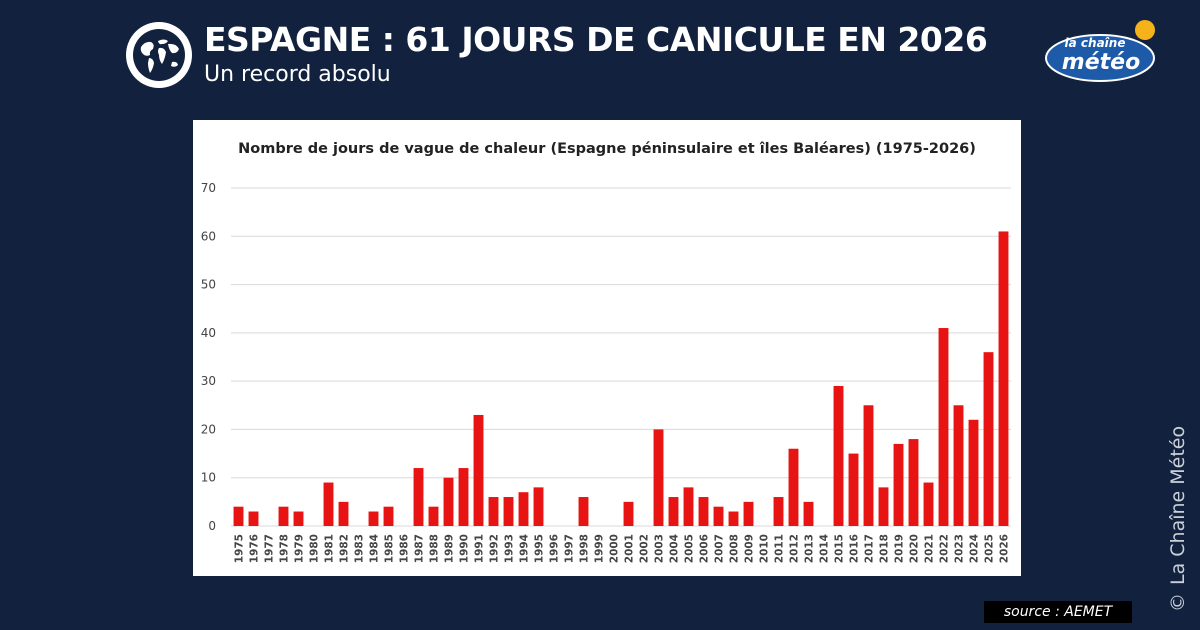  Describe the element at coordinates (208, 188) in the screenshot. I see `y-tick-label: 70` at that location.